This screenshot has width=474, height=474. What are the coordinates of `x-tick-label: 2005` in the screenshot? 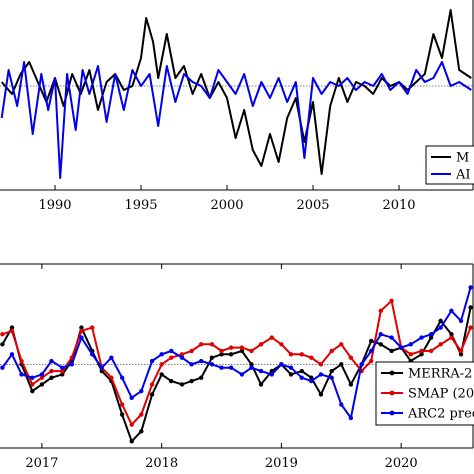 It's located at (312, 205).